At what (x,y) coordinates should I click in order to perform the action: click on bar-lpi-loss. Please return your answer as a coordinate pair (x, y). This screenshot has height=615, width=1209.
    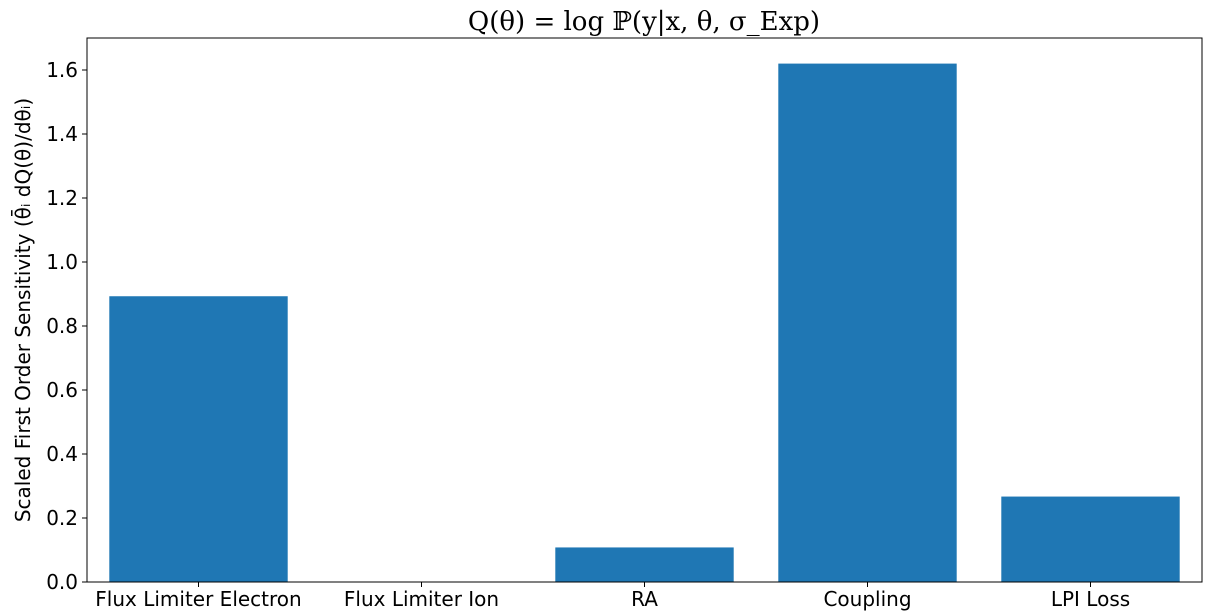
    Looking at the image, I should click on (1090, 539).